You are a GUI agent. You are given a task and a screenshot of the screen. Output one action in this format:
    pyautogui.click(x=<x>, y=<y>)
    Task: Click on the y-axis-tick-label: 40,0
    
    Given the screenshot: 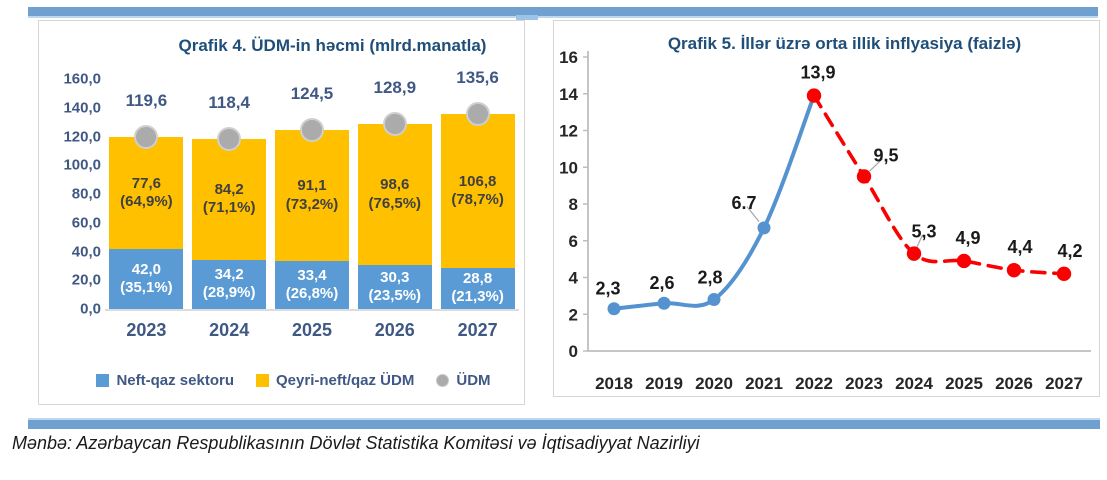 What is the action you would take?
    pyautogui.click(x=86, y=251)
    